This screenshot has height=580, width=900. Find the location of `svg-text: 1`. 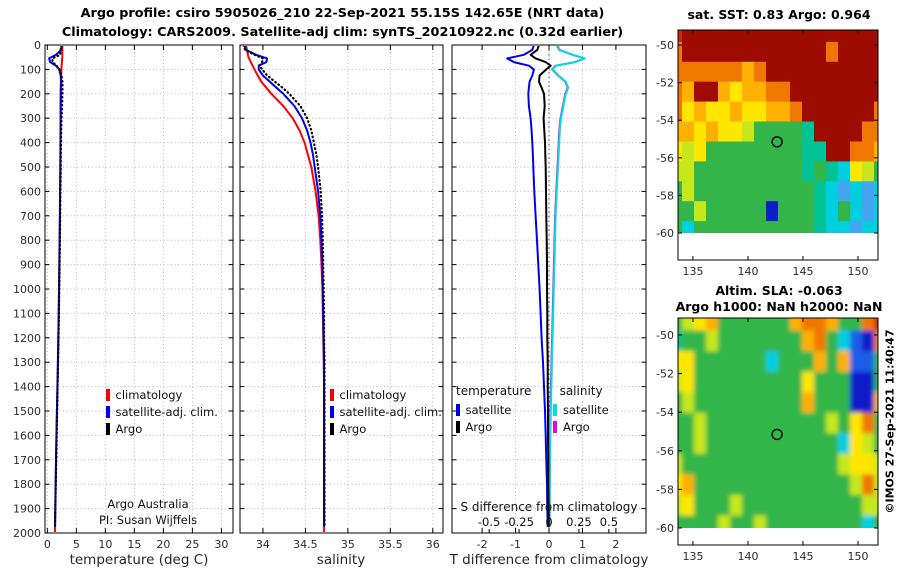

svg-text: 1 is located at coordinates (582, 544).